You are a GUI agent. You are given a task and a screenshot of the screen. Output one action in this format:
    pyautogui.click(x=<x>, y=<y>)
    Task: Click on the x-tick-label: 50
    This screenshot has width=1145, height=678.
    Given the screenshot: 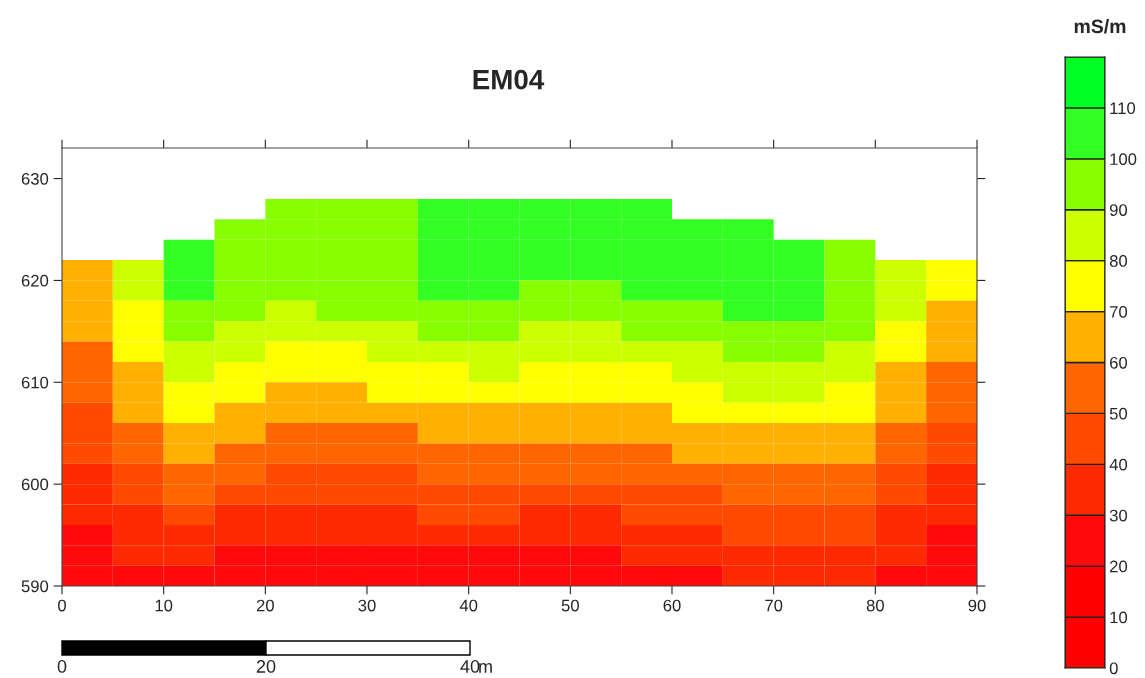 What is the action you would take?
    pyautogui.click(x=570, y=605)
    